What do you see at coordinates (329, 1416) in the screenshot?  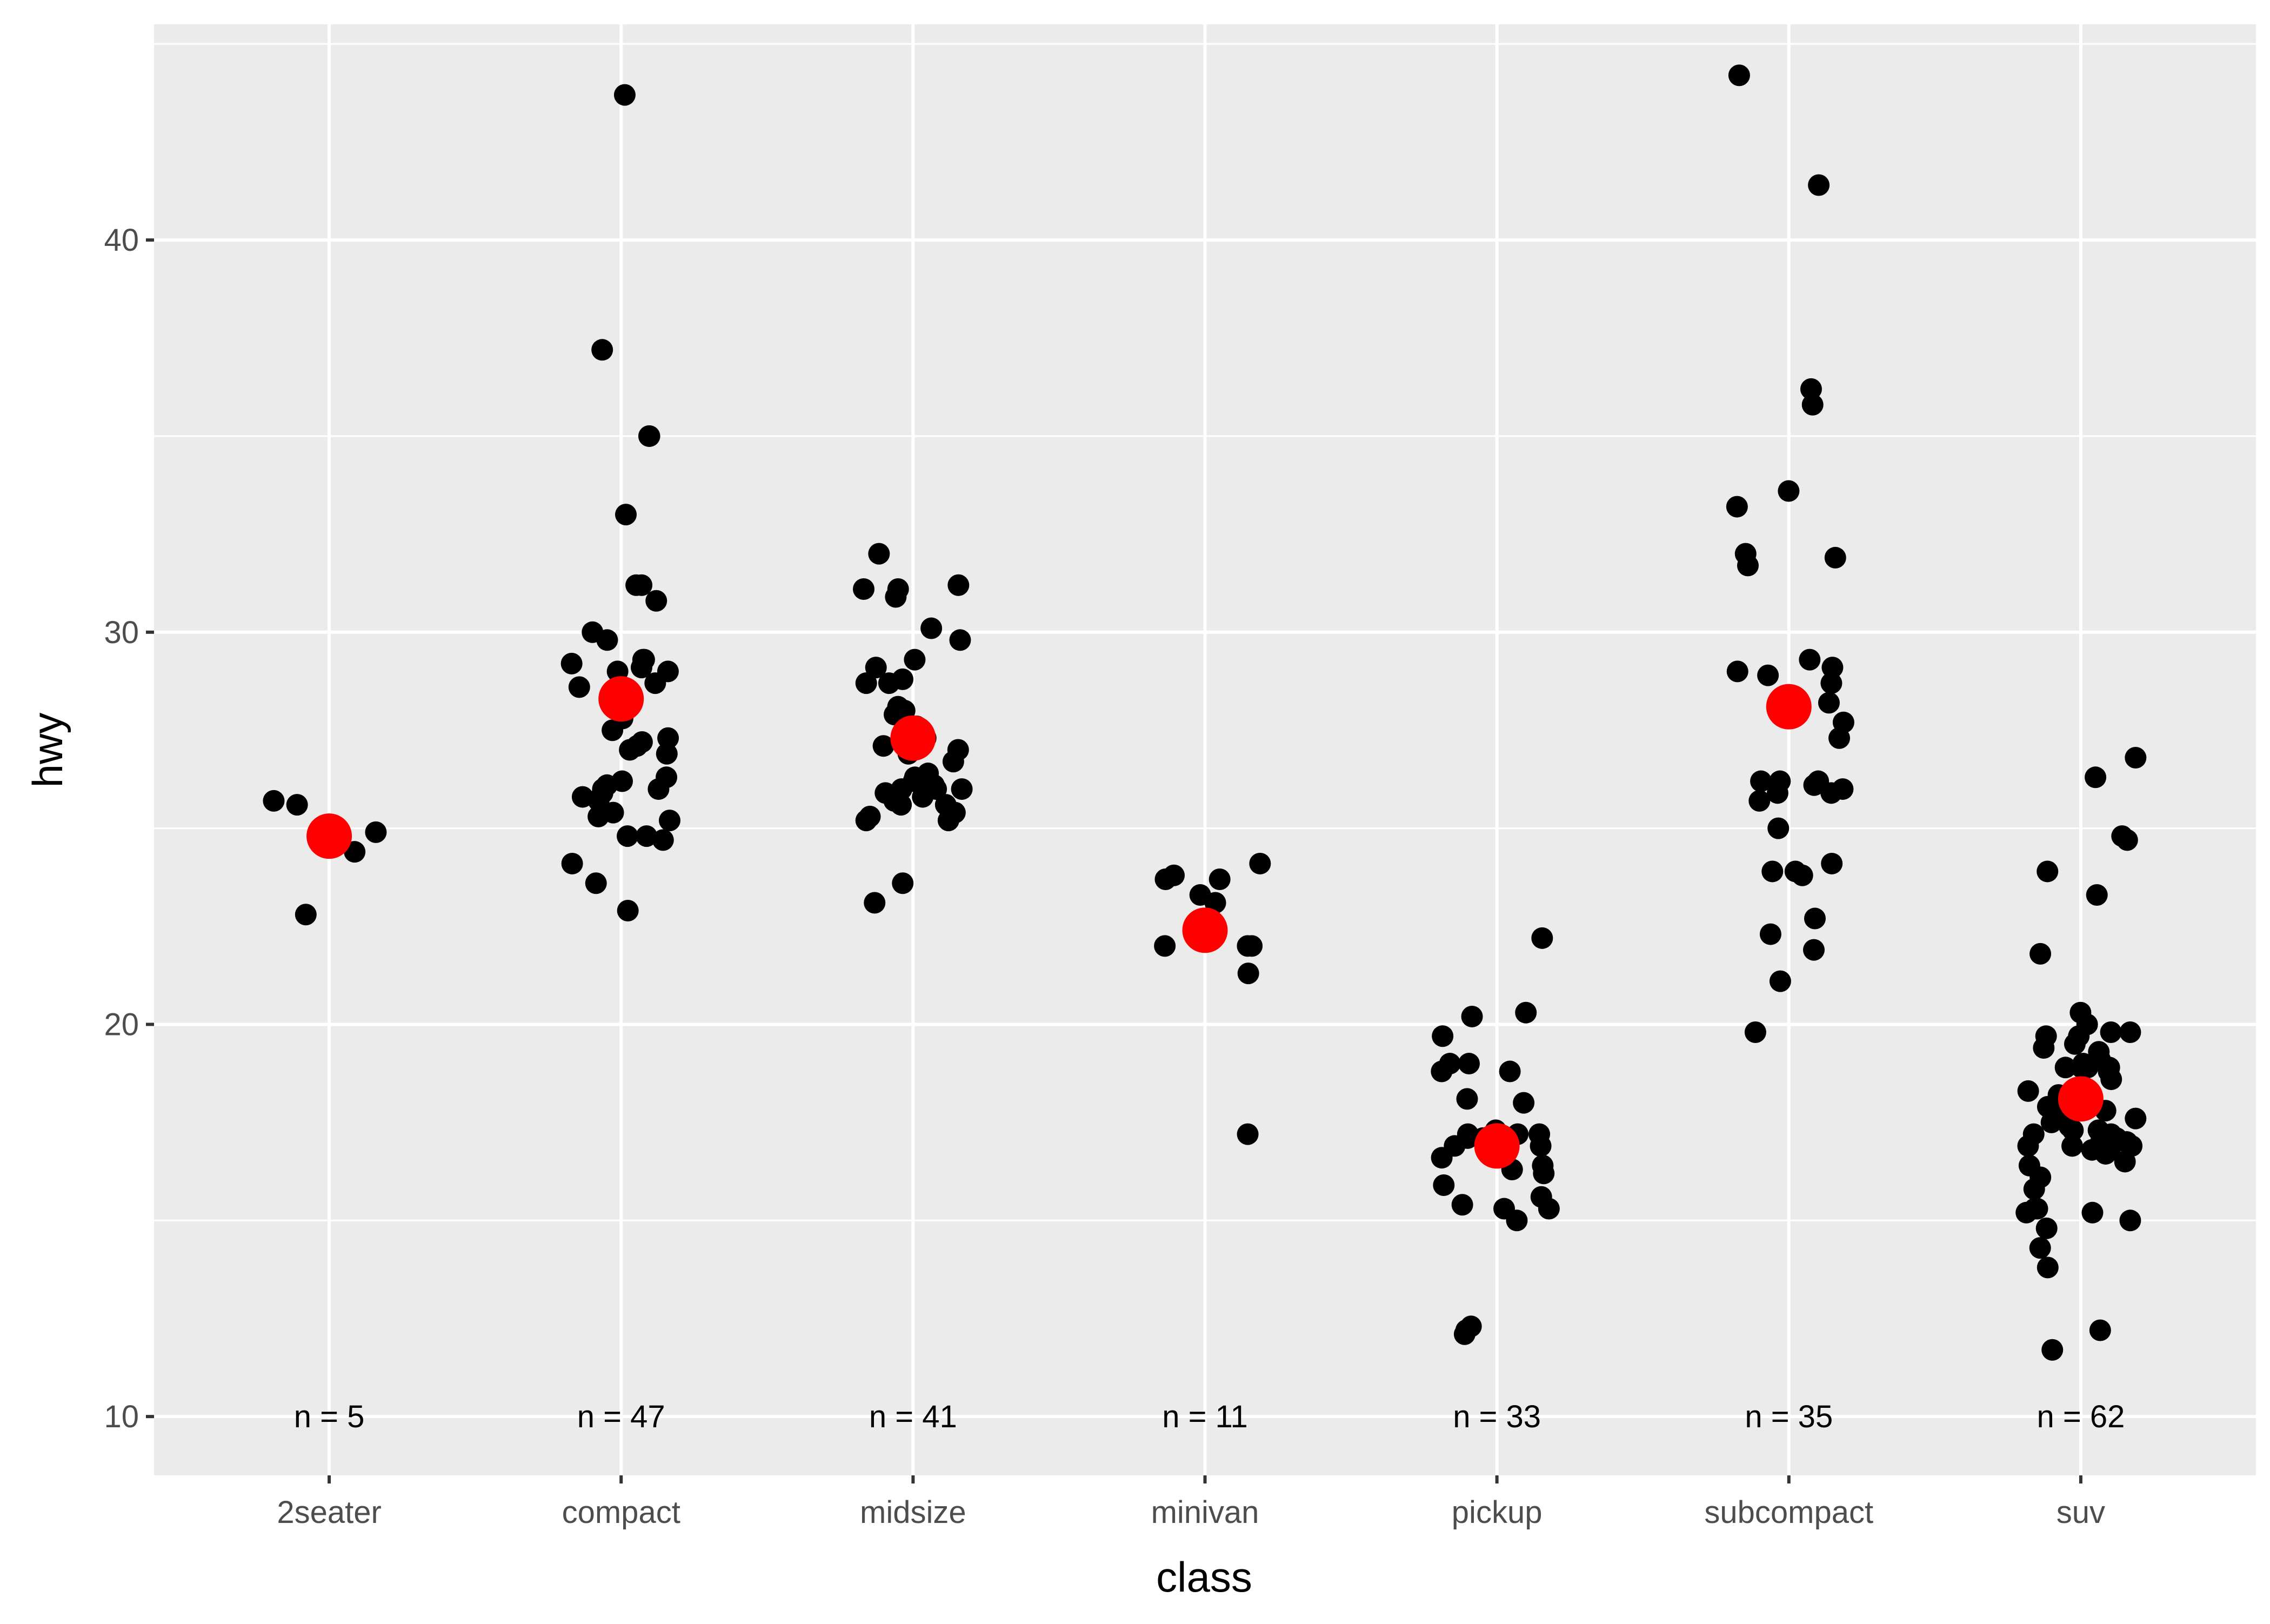 I see `count-label: n = 5` at bounding box center [329, 1416].